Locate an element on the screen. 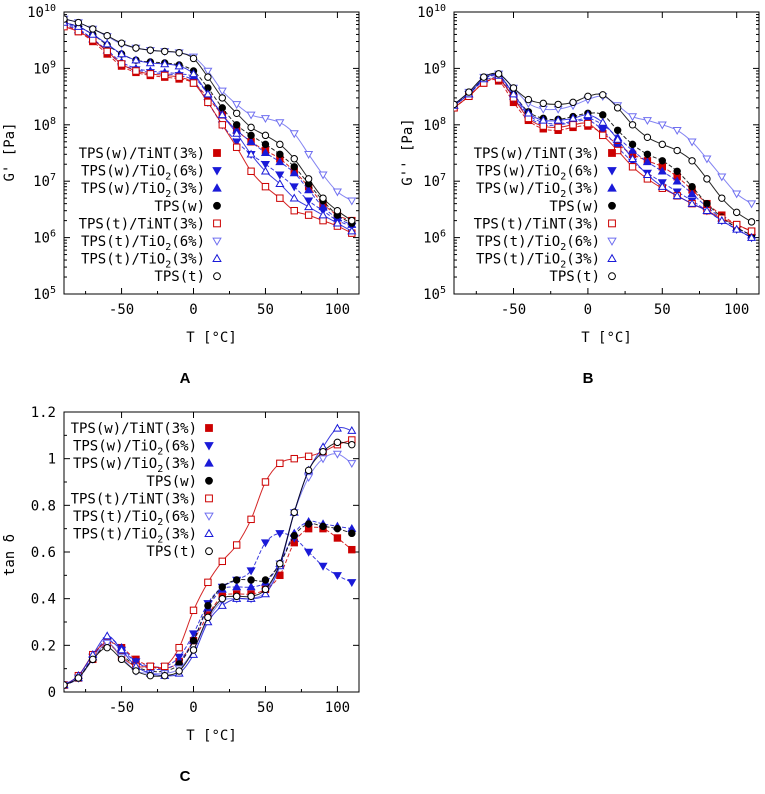 The width and height of the screenshot is (765, 794). x-axis-label: T [°C] is located at coordinates (211, 338).